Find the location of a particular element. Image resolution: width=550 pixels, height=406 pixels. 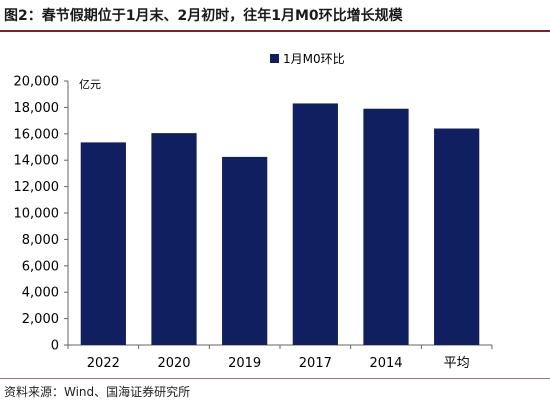

x-tick-label: 2019 is located at coordinates (244, 363).